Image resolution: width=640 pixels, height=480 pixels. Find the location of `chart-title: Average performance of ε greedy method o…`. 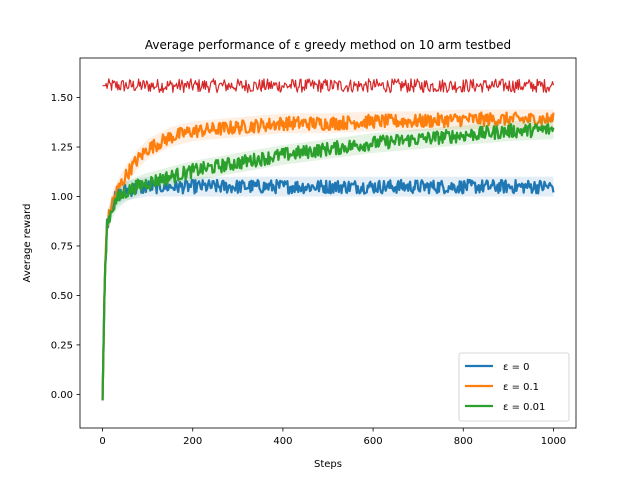

chart-title: Average performance of ε greedy method o… is located at coordinates (328, 45).